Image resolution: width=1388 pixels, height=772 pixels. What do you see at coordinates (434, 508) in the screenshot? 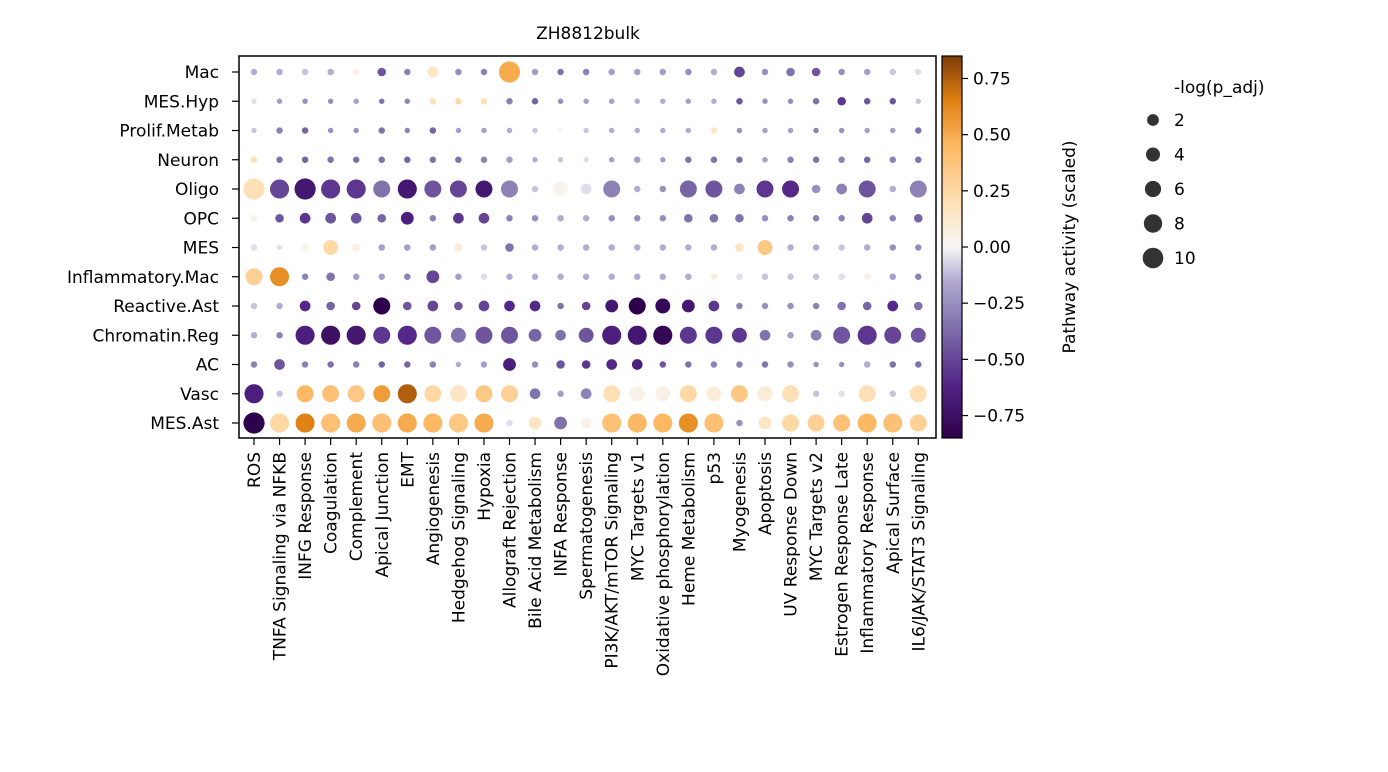
I see `column-label: Angiogenesis` at bounding box center [434, 508].